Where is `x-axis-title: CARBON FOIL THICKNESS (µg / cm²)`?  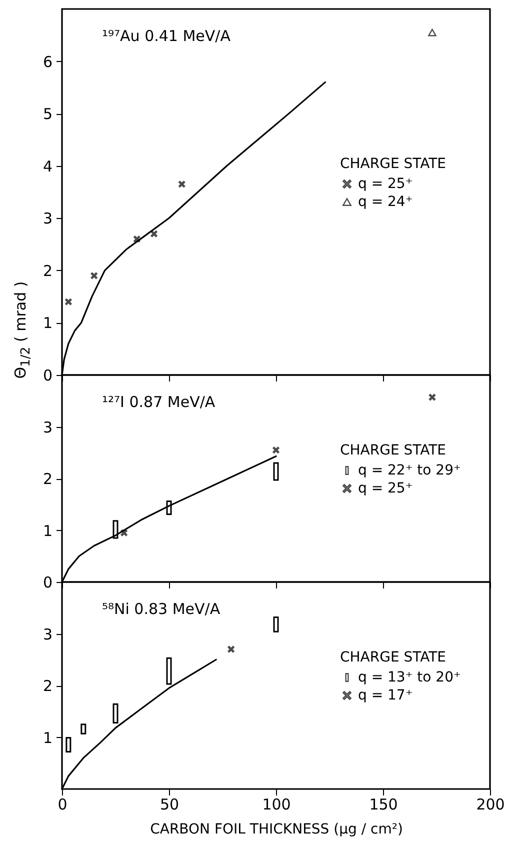
x-axis-title: CARBON FOIL THICKNESS (µg / cm²) is located at coordinates (276, 830).